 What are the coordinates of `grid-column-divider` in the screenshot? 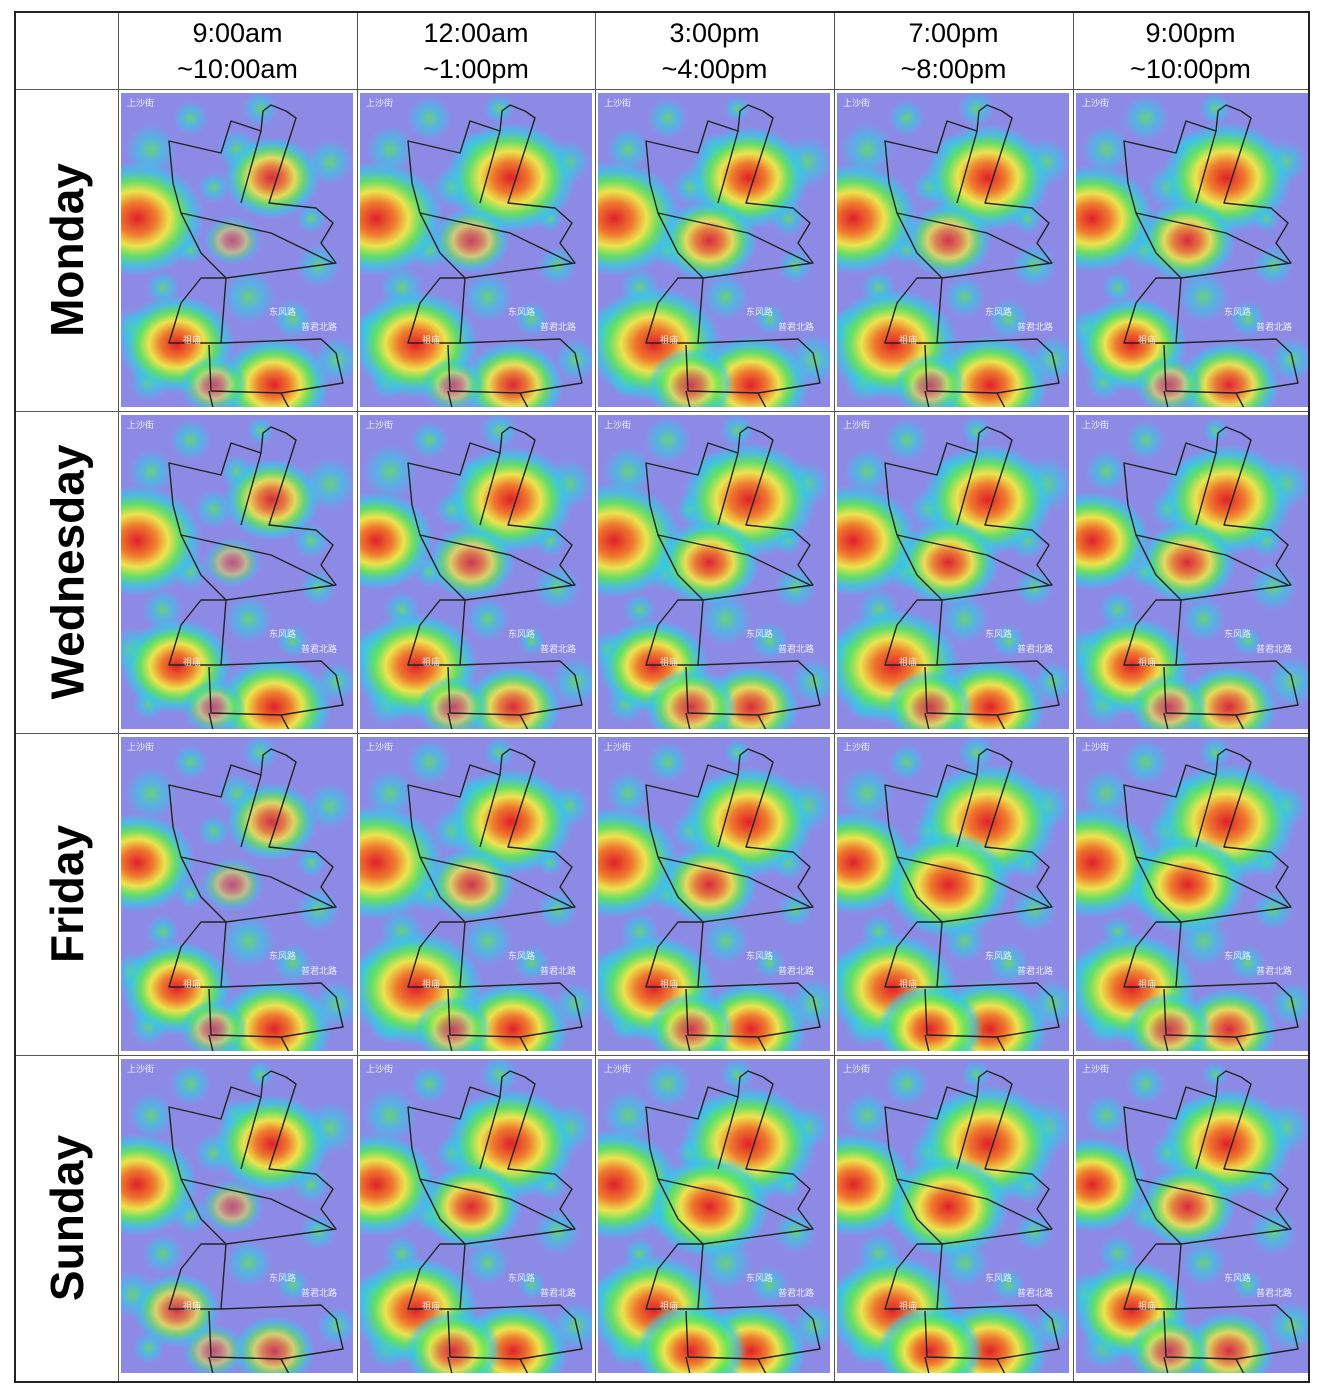 It's located at (357, 697).